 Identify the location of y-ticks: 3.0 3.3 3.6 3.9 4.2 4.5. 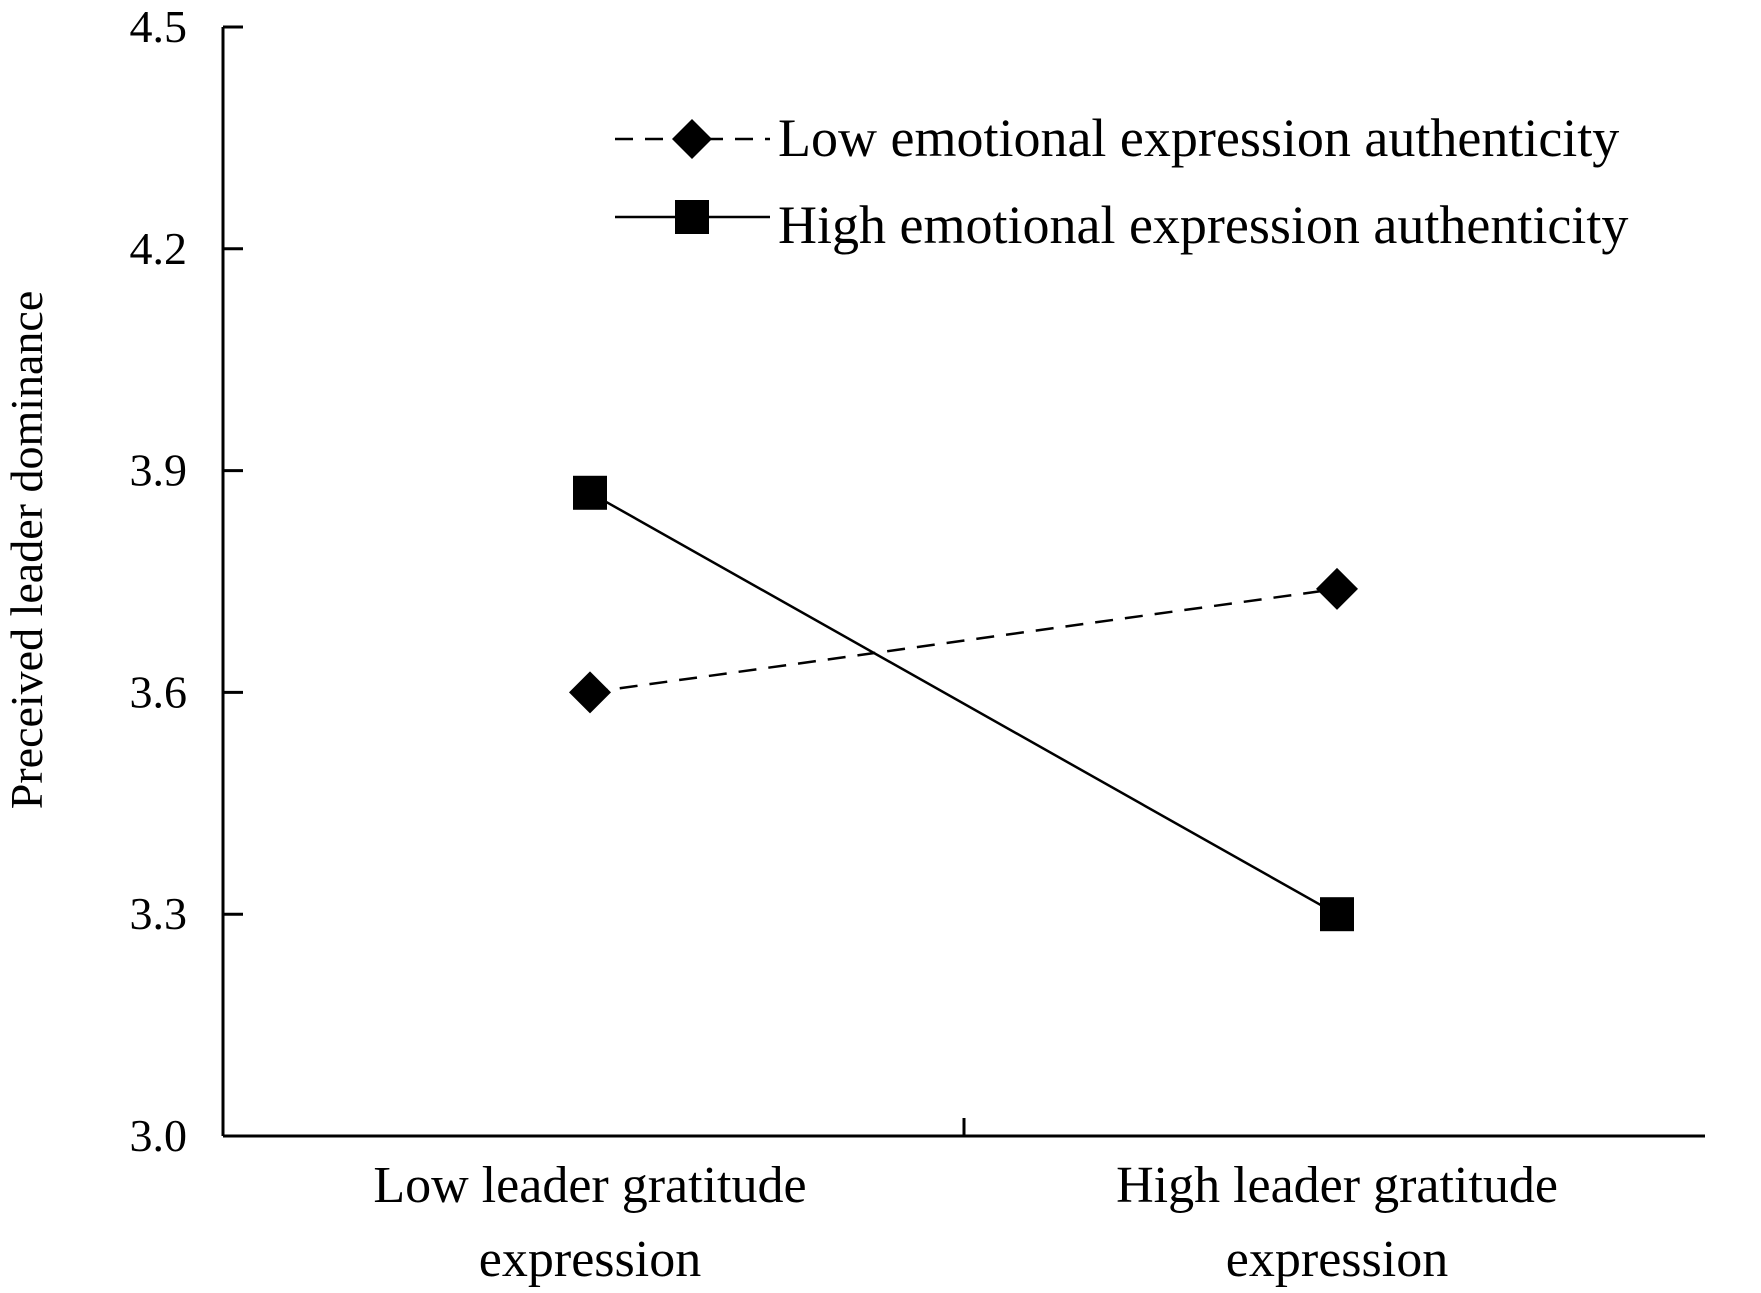
(186, 581).